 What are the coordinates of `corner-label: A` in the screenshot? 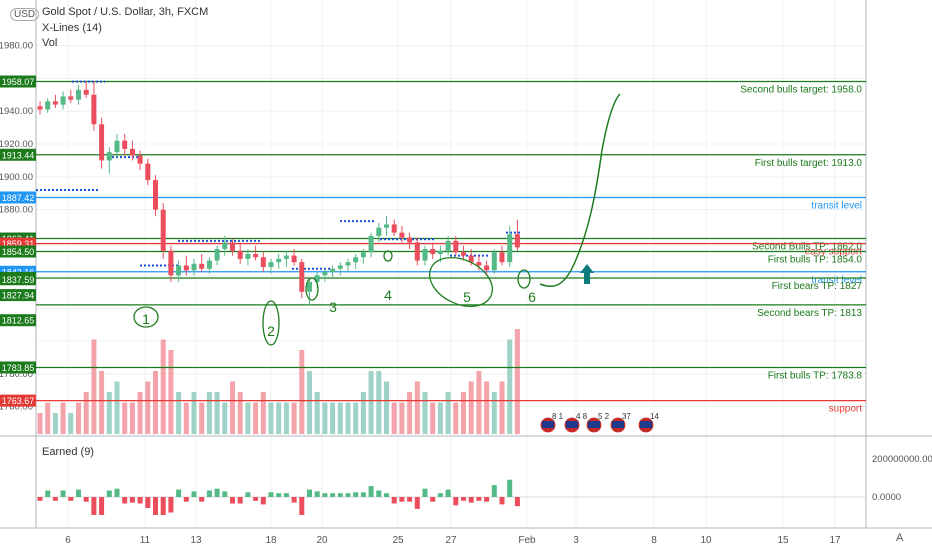 It's located at (900, 538).